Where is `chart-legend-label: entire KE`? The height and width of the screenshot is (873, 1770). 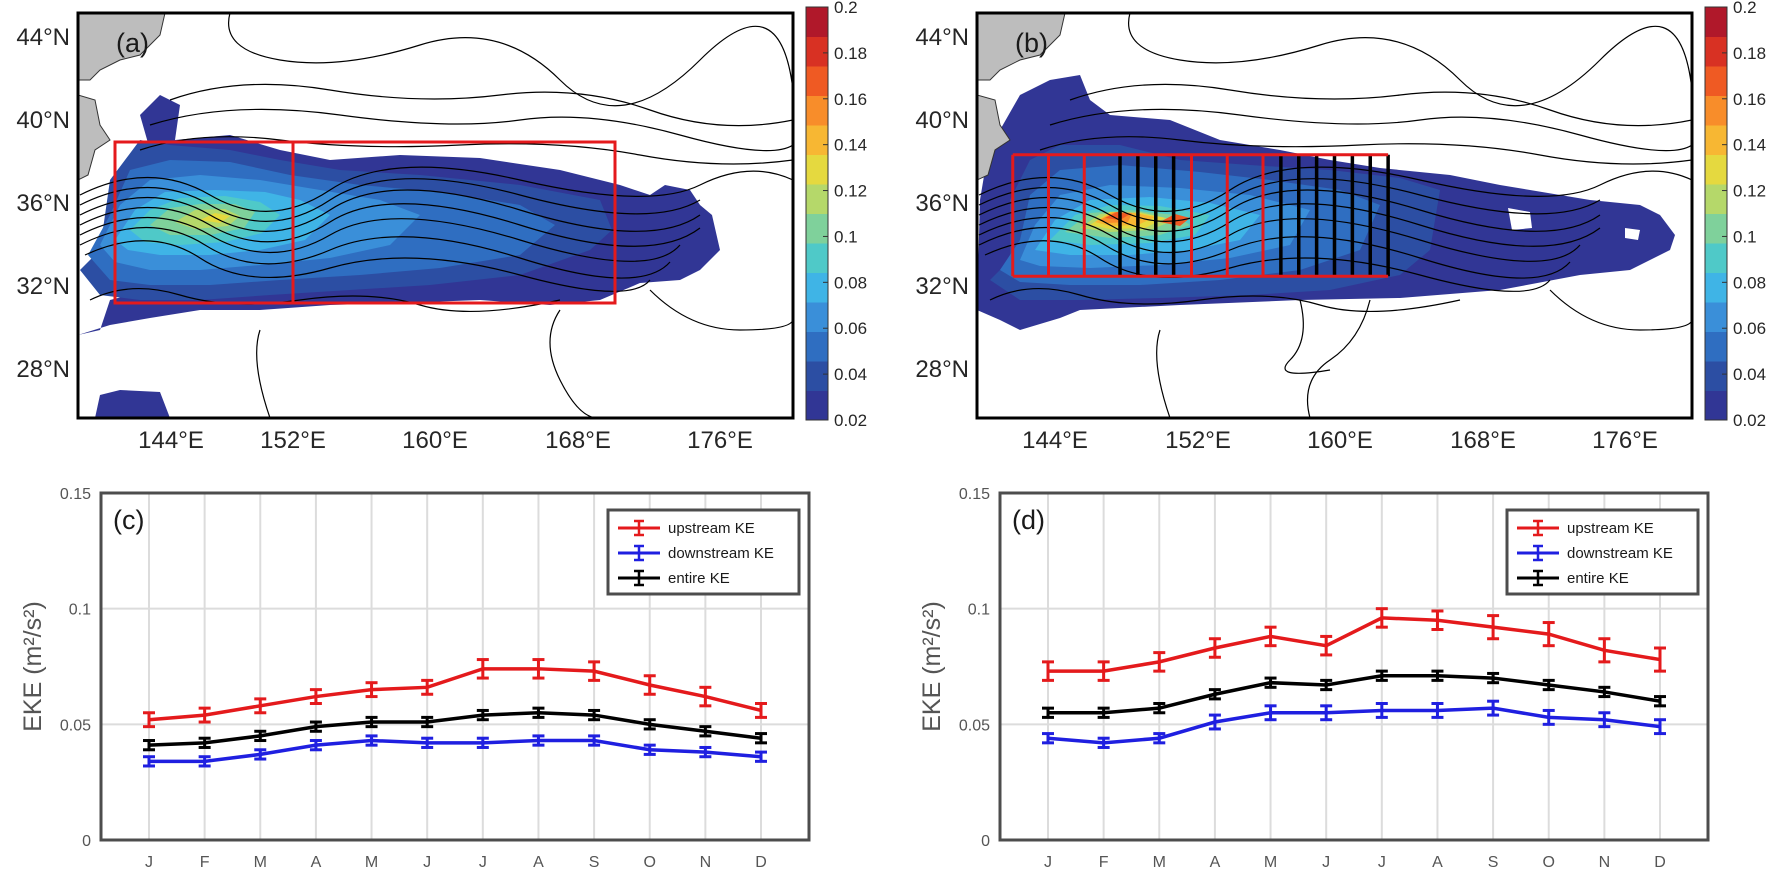 chart-legend-label: entire KE is located at coordinates (1598, 578).